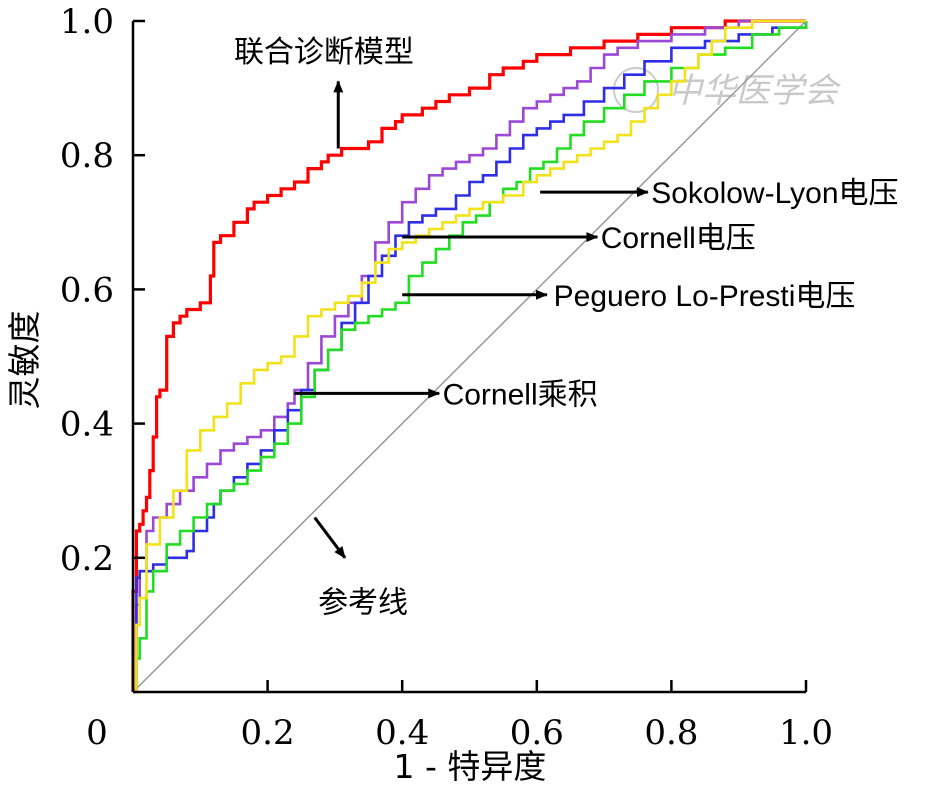 This screenshot has height=794, width=944. Describe the element at coordinates (705, 296) in the screenshot. I see `annotation-label: Peguero Lo-Presti电压` at that location.